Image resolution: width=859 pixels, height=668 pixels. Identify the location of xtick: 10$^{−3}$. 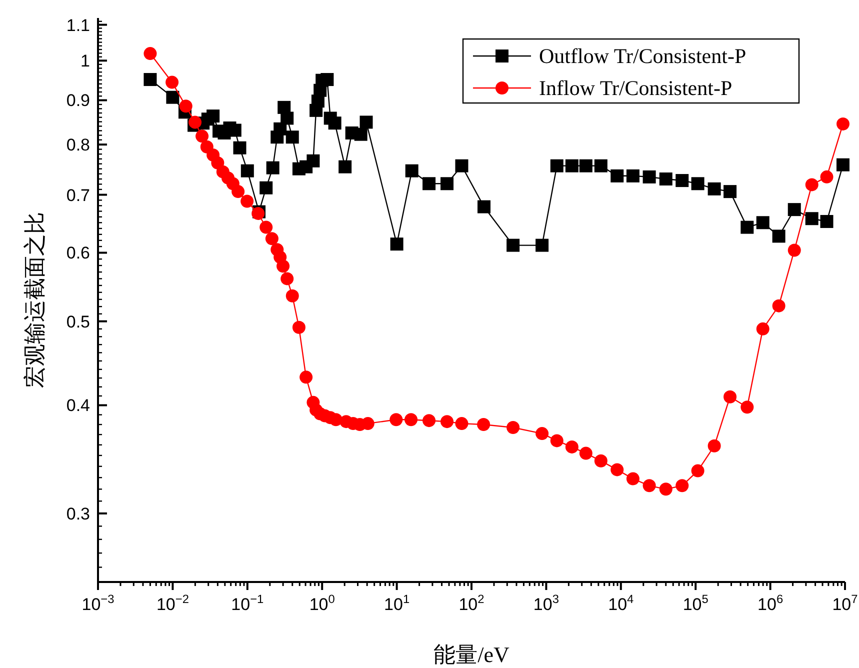
(98, 603).